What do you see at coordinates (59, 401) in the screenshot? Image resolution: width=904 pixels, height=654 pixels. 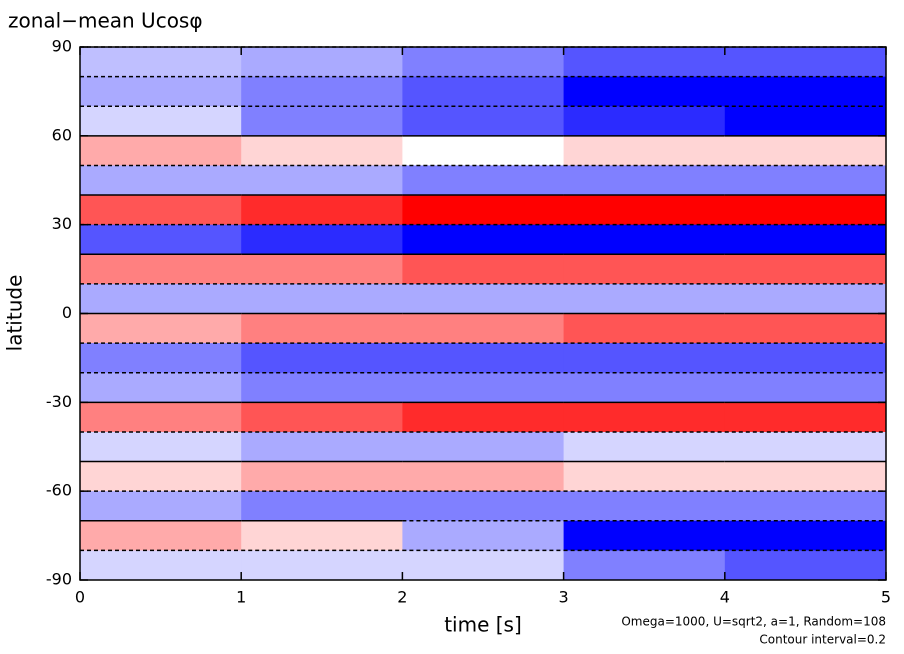 I see `y-tick-label: -30` at bounding box center [59, 401].